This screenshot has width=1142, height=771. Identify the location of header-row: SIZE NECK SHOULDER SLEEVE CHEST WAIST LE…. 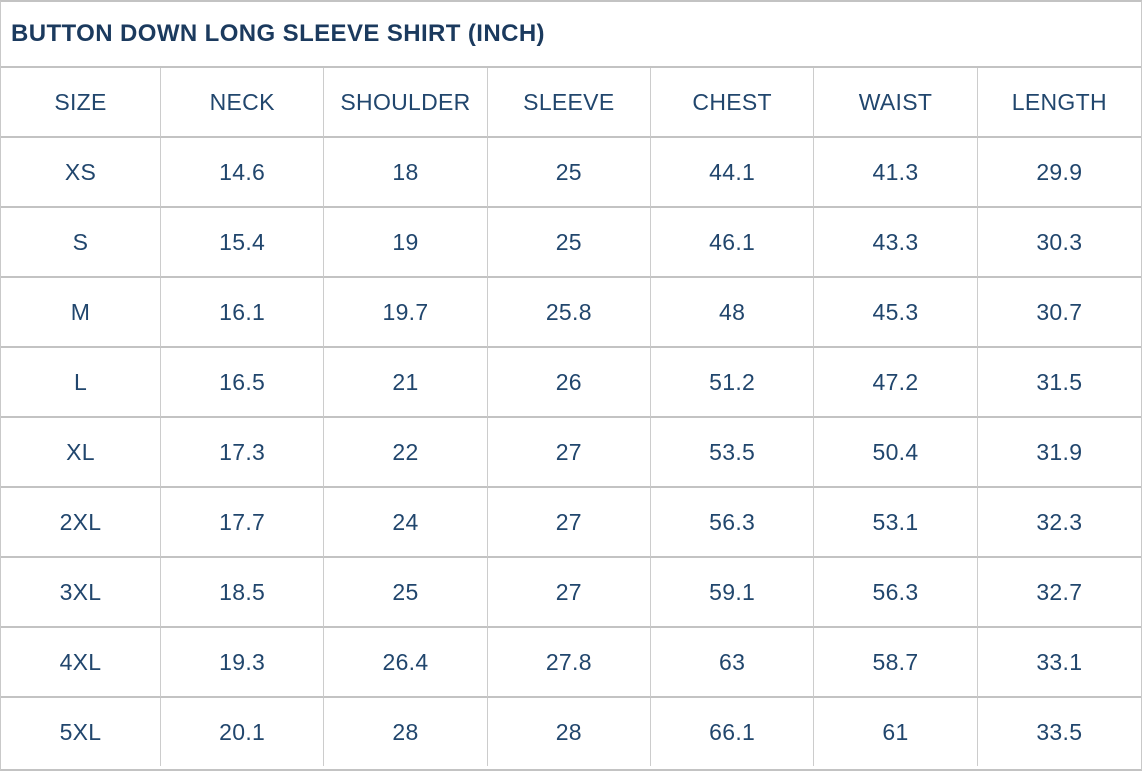
(571, 103).